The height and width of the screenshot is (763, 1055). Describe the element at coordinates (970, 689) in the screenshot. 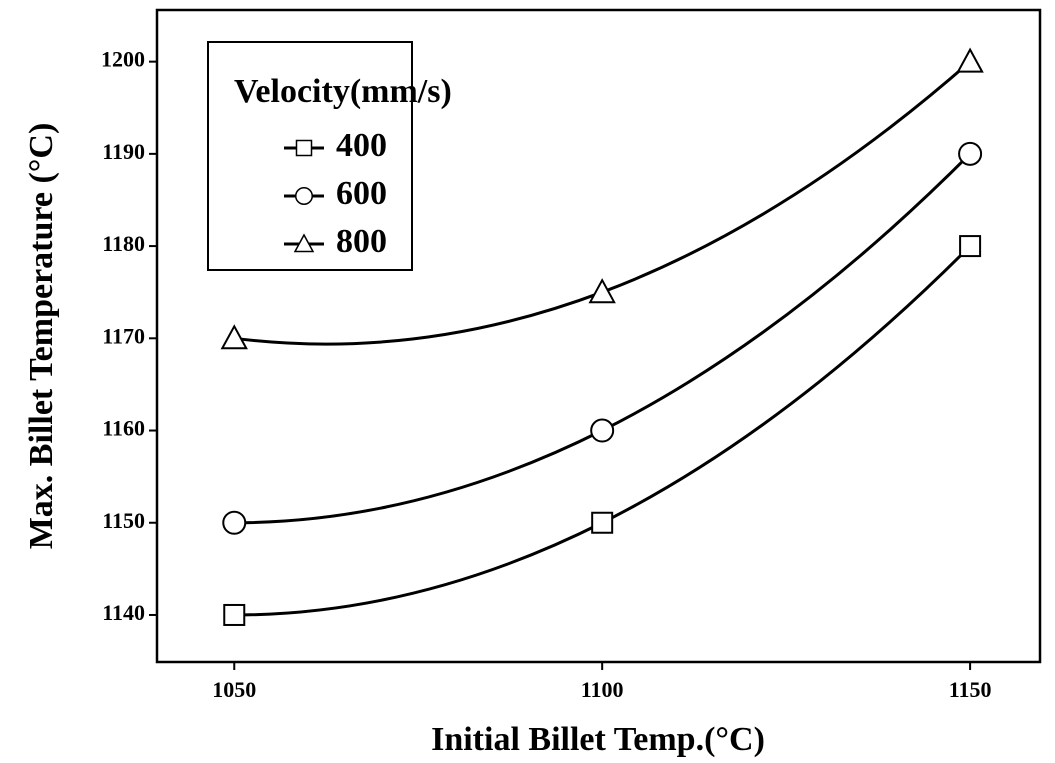

I see `x-tick-label: 1150` at that location.